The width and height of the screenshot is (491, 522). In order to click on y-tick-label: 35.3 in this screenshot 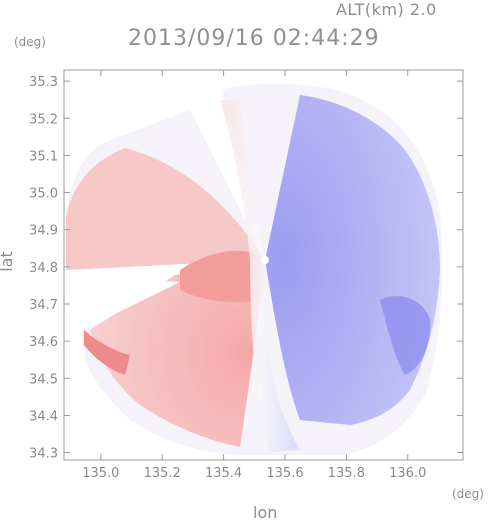, I will do `click(43, 82)`.